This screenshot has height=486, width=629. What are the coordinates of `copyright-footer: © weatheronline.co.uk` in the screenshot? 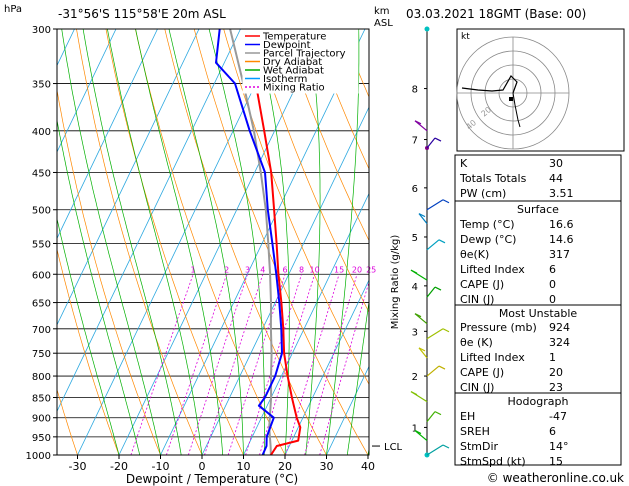 It's located at (555, 478).